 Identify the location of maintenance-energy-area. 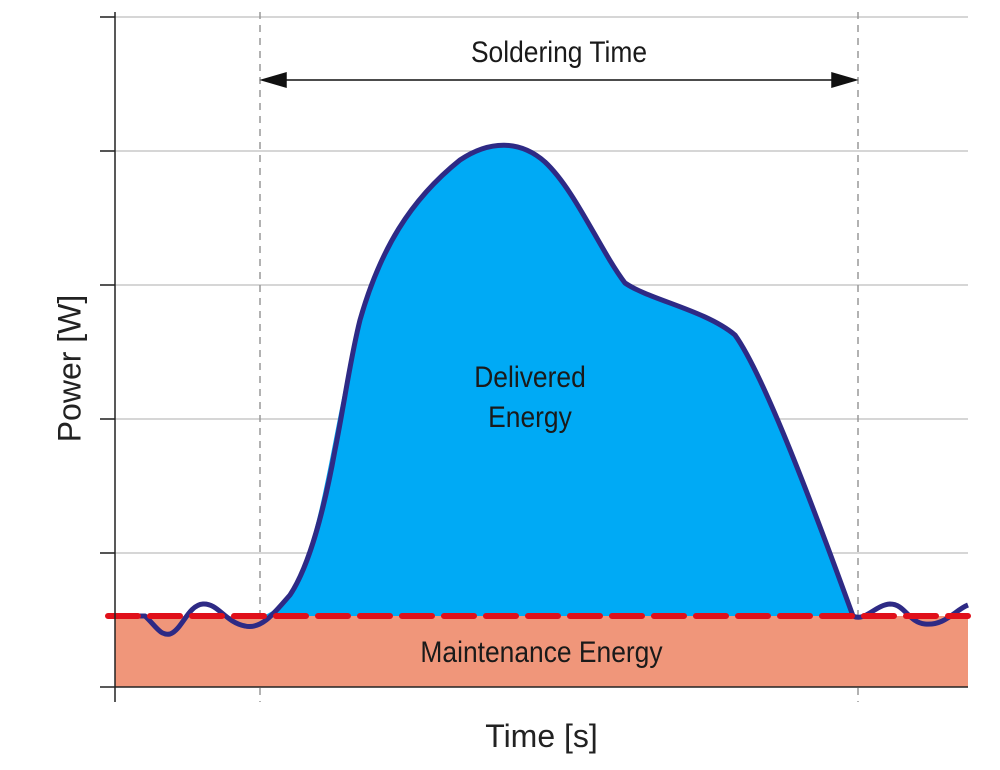
(541, 651).